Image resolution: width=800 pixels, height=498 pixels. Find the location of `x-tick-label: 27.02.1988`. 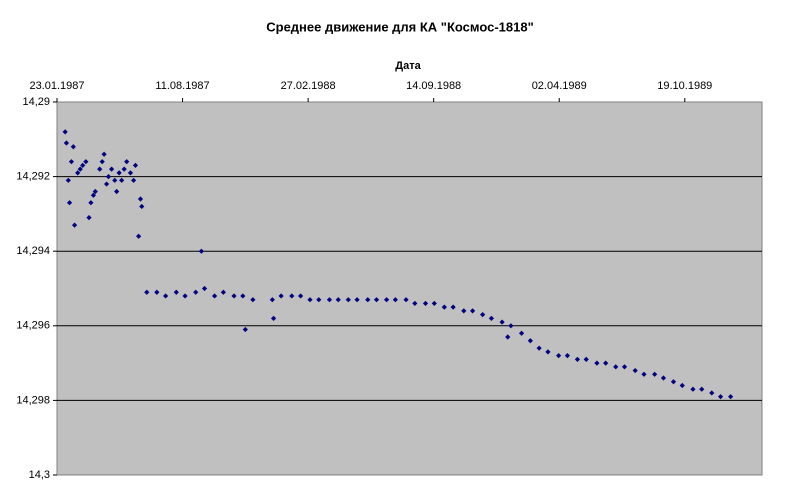

x-tick-label: 27.02.1988 is located at coordinates (308, 86).